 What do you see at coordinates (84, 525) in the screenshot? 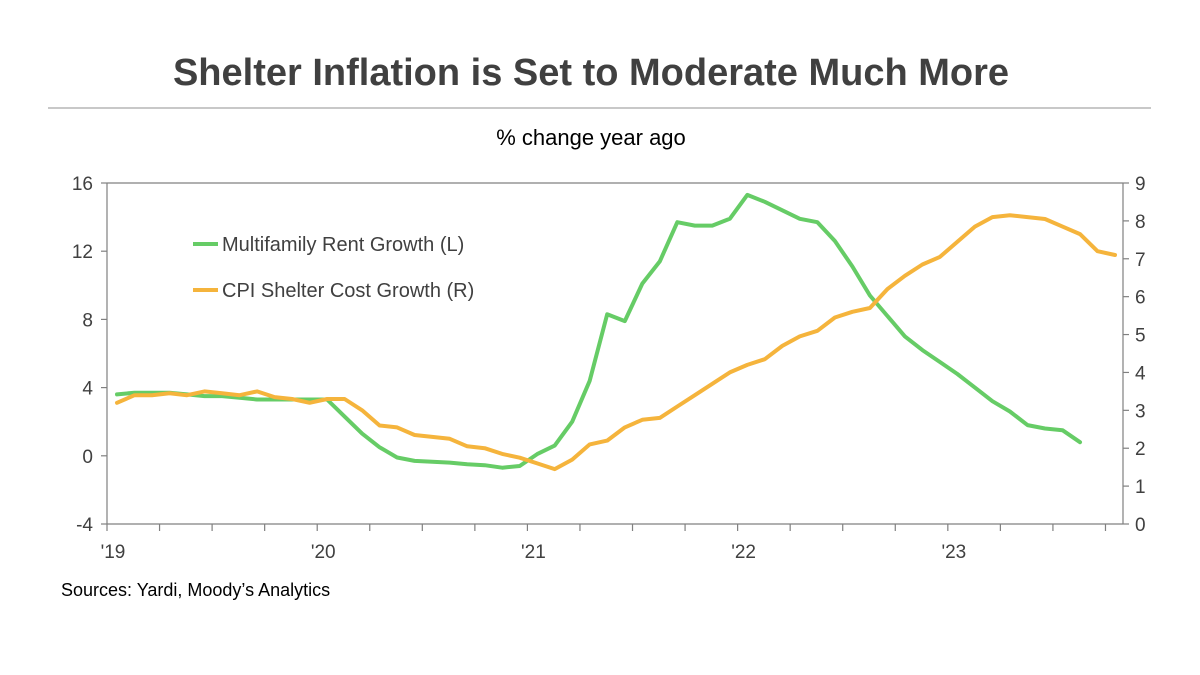
I see `left-tick-label: -4` at bounding box center [84, 525].